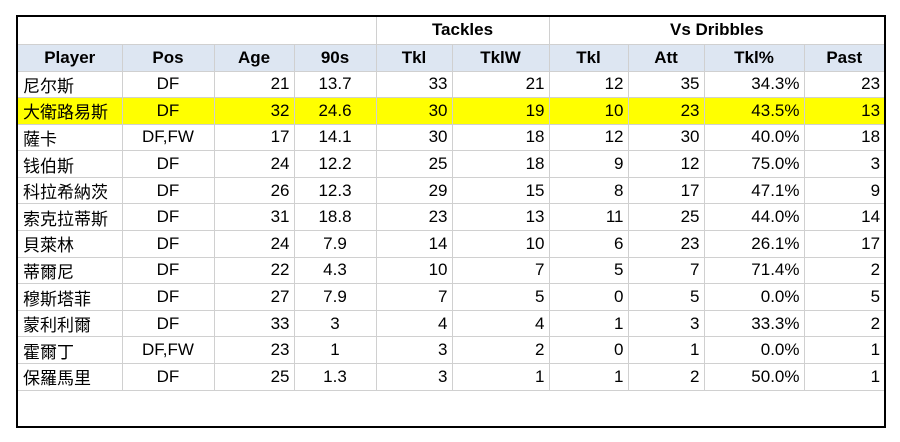 The height and width of the screenshot is (442, 900). I want to click on player-name-cell: 尼尔斯, so click(70, 85).